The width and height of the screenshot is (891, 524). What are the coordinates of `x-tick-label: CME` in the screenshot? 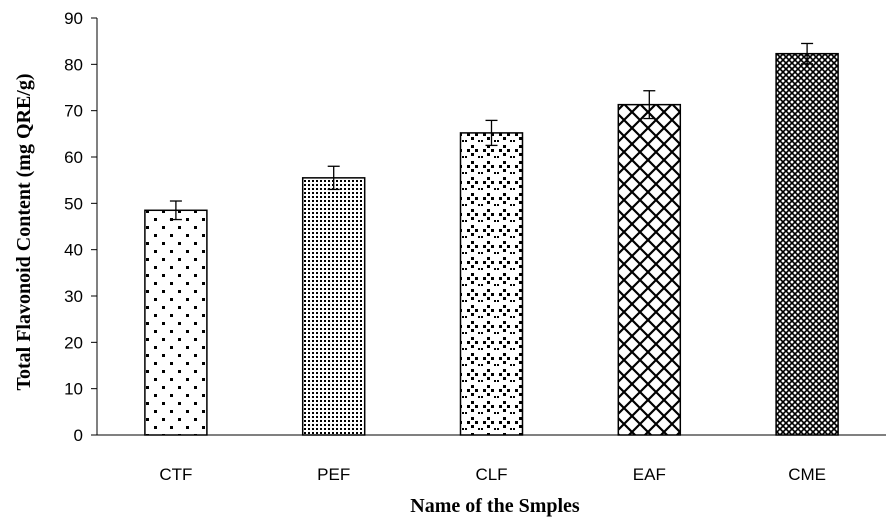 It's located at (807, 474).